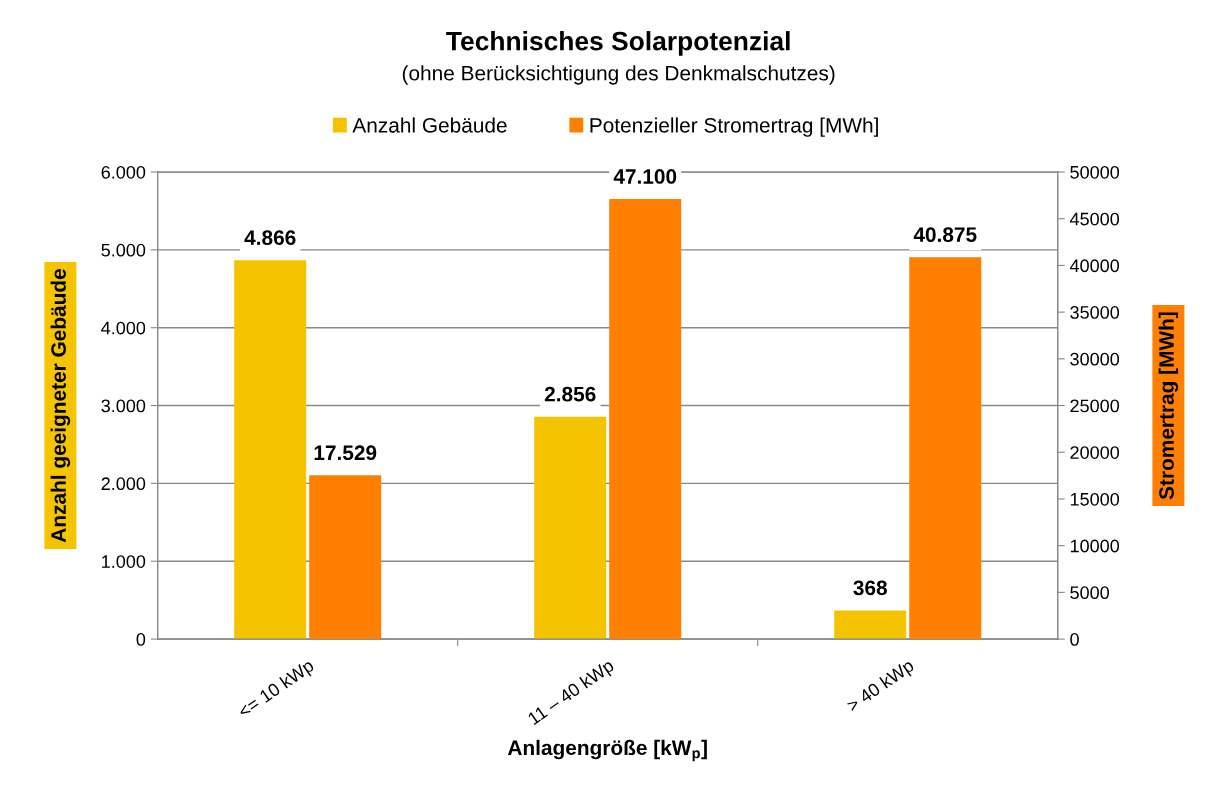 This screenshot has height=789, width=1213. I want to click on y2-tick-label: 5000, so click(1089, 593).